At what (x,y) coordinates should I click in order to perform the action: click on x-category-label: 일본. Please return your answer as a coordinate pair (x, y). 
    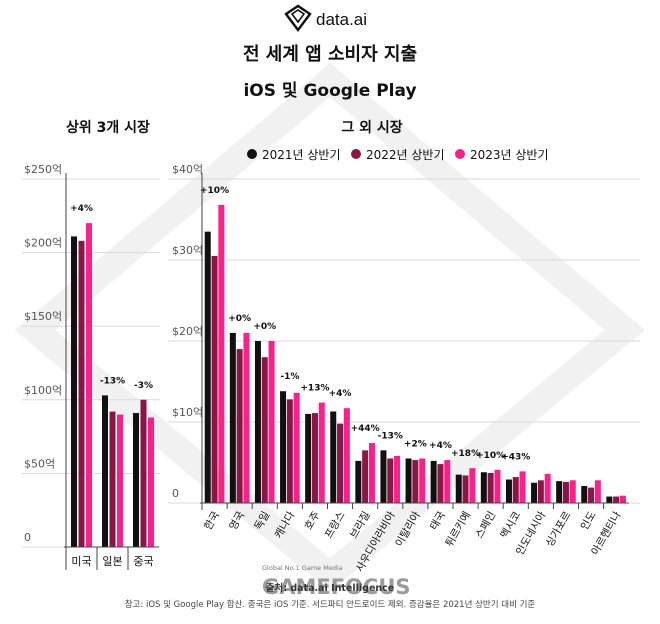
    Looking at the image, I should click on (112, 561).